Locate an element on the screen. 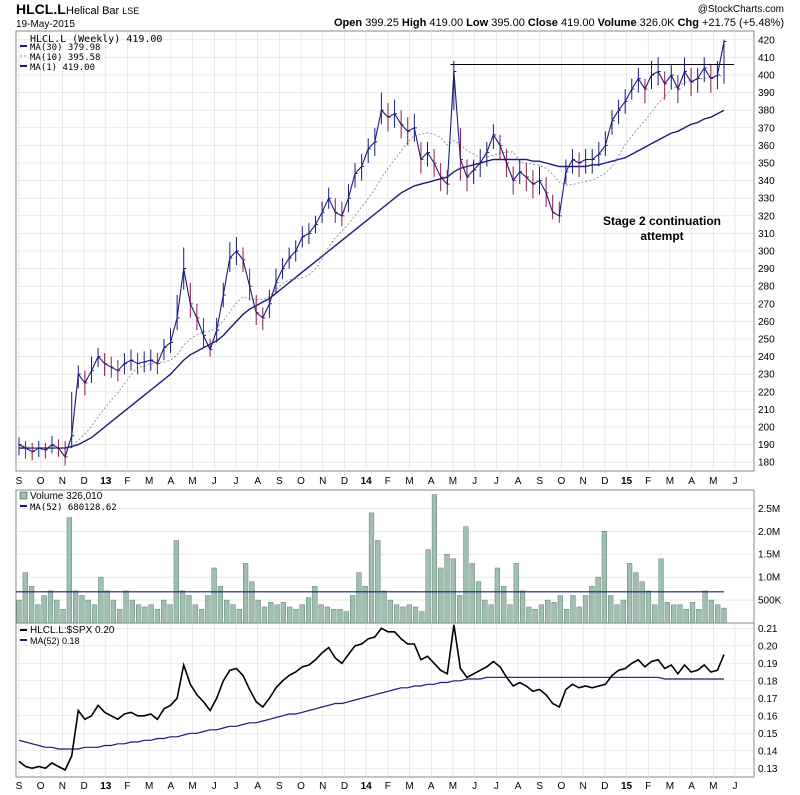 This screenshot has width=800, height=795. volume-y-tick: 500K is located at coordinates (770, 601).